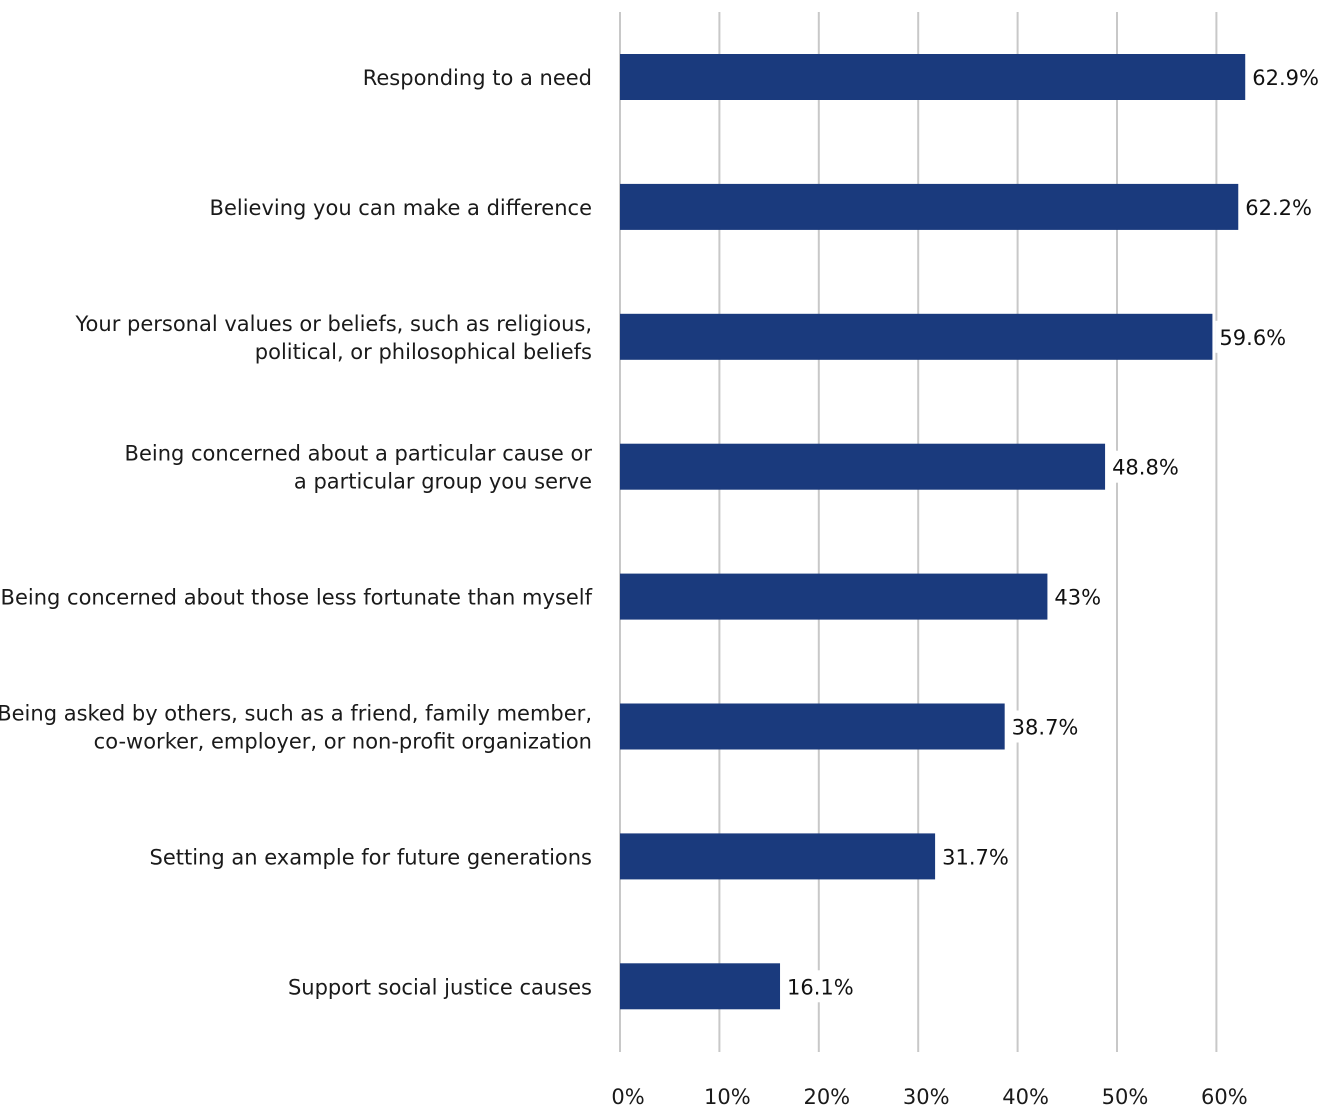  I want to click on category-label-line: a particular group you serve, so click(443, 482).